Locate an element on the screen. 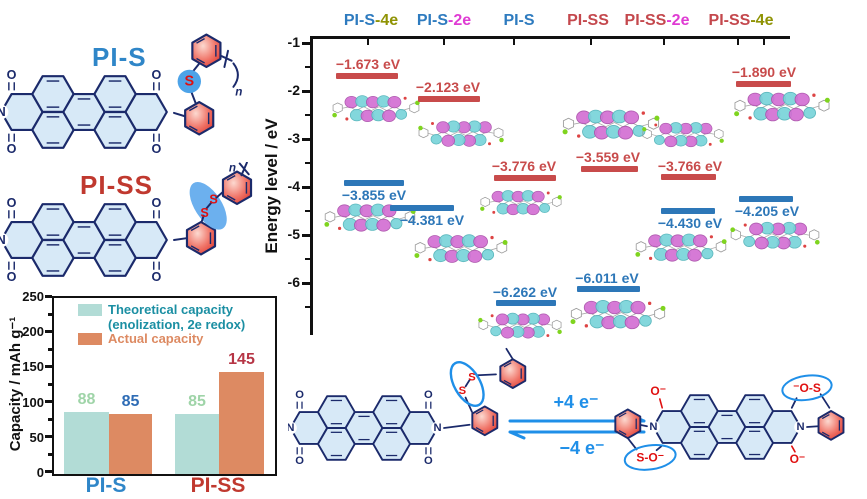 Image resolution: width=867 pixels, height=499 pixels. bar-value-label: 88 is located at coordinates (86, 400).